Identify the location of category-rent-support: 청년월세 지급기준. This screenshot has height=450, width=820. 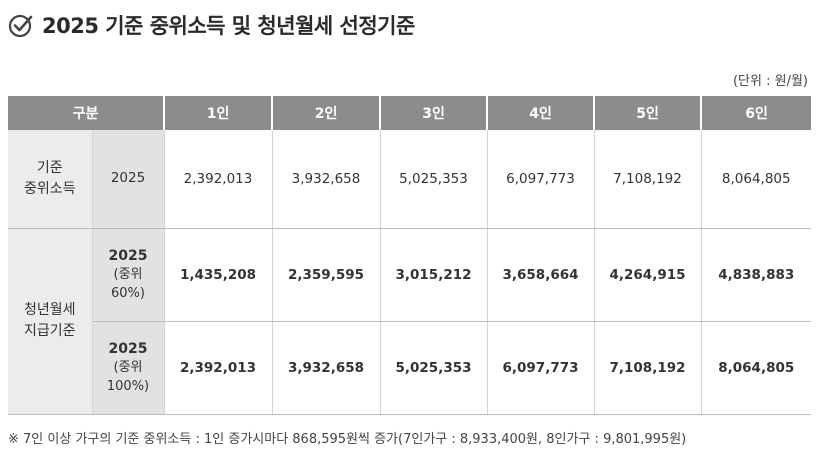
(50, 321).